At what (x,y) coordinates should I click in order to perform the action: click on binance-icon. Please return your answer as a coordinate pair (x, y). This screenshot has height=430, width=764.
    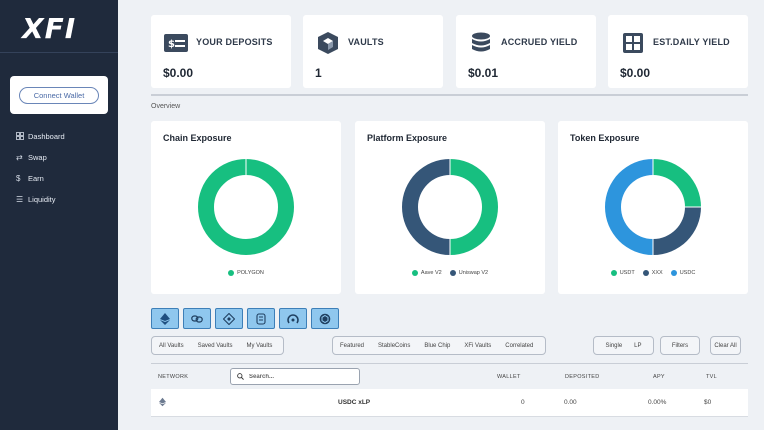
    Looking at the image, I should click on (229, 318).